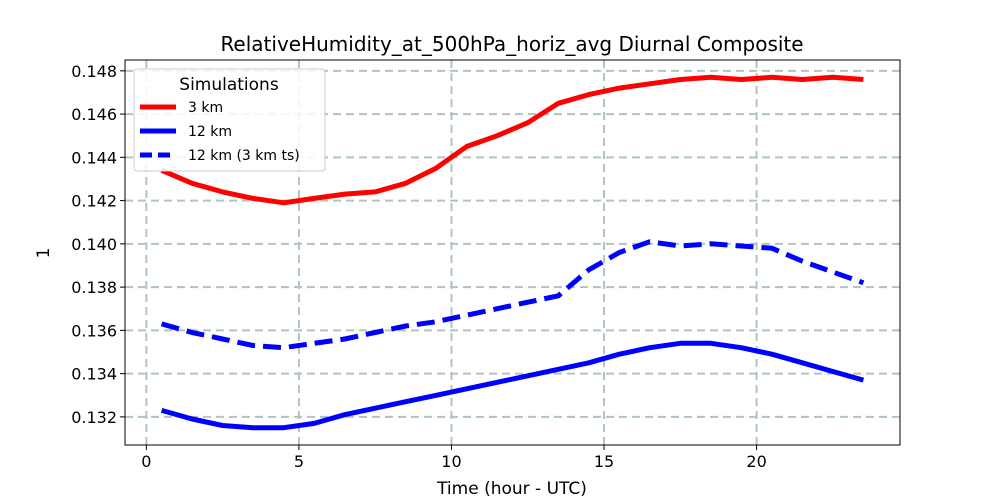  Describe the element at coordinates (205, 108) in the screenshot. I see `legend-label-1: 3 km` at that location.